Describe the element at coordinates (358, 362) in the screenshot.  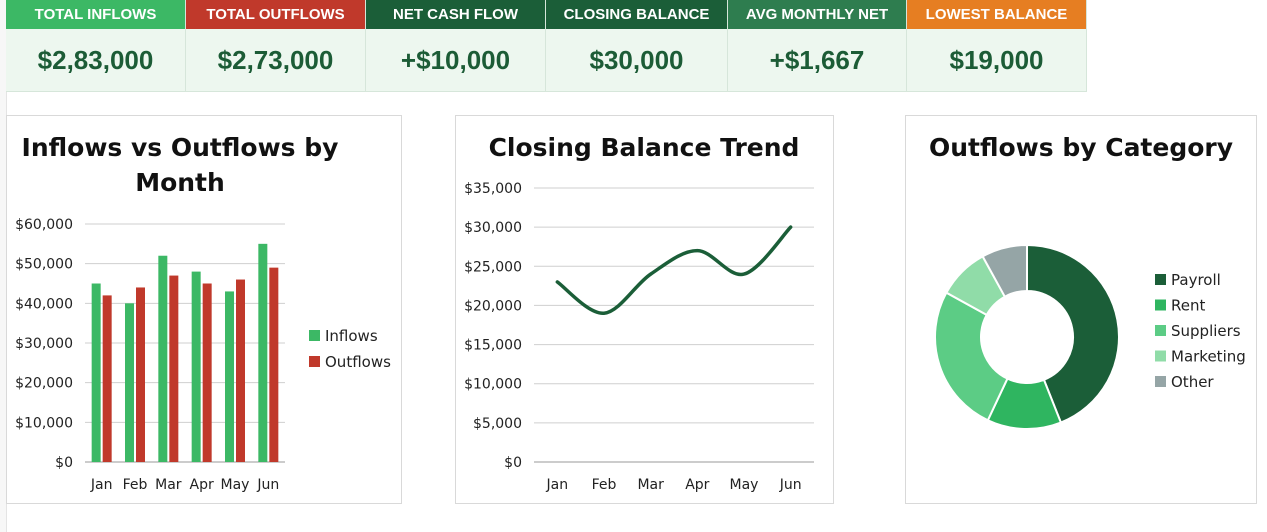
I see `legend-label: Outflows` at that location.